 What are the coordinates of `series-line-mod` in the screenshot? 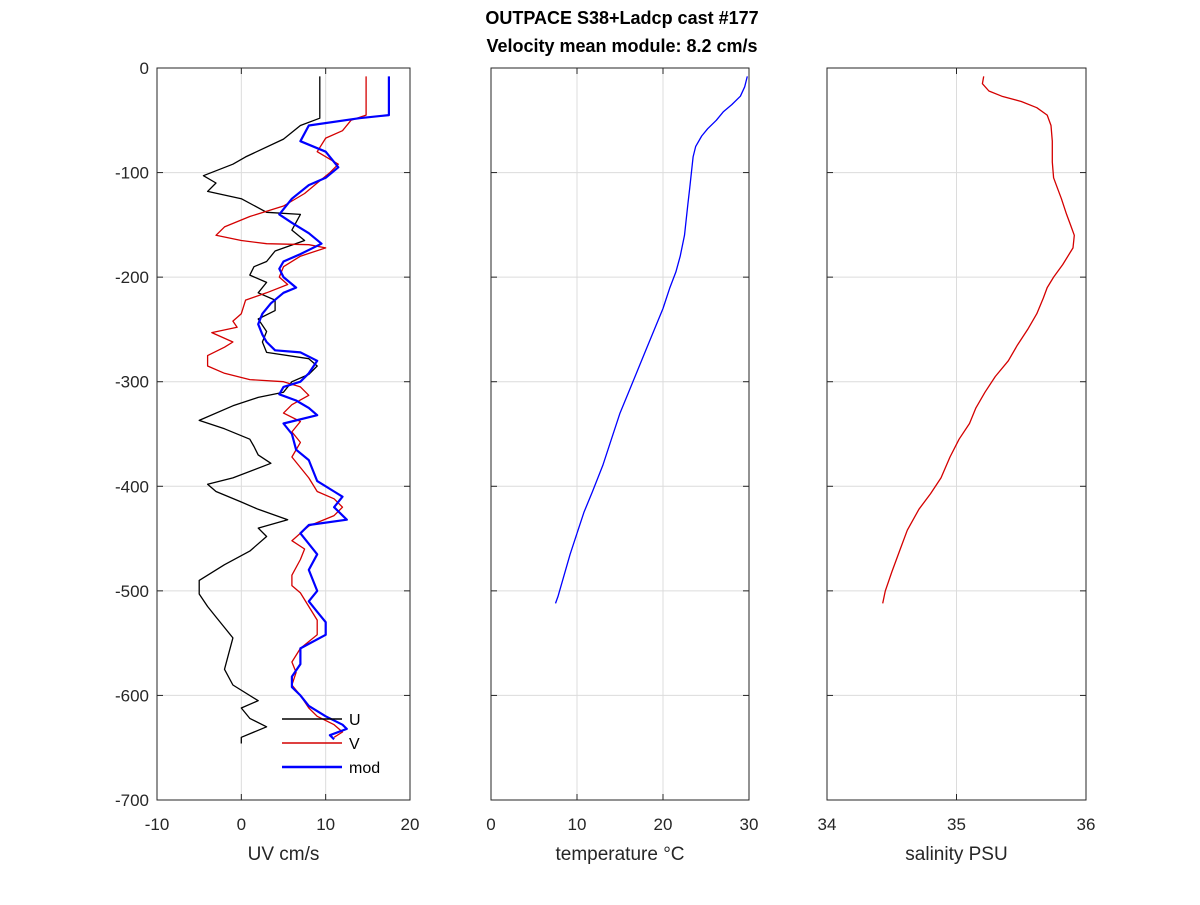 It's located at (323, 408).